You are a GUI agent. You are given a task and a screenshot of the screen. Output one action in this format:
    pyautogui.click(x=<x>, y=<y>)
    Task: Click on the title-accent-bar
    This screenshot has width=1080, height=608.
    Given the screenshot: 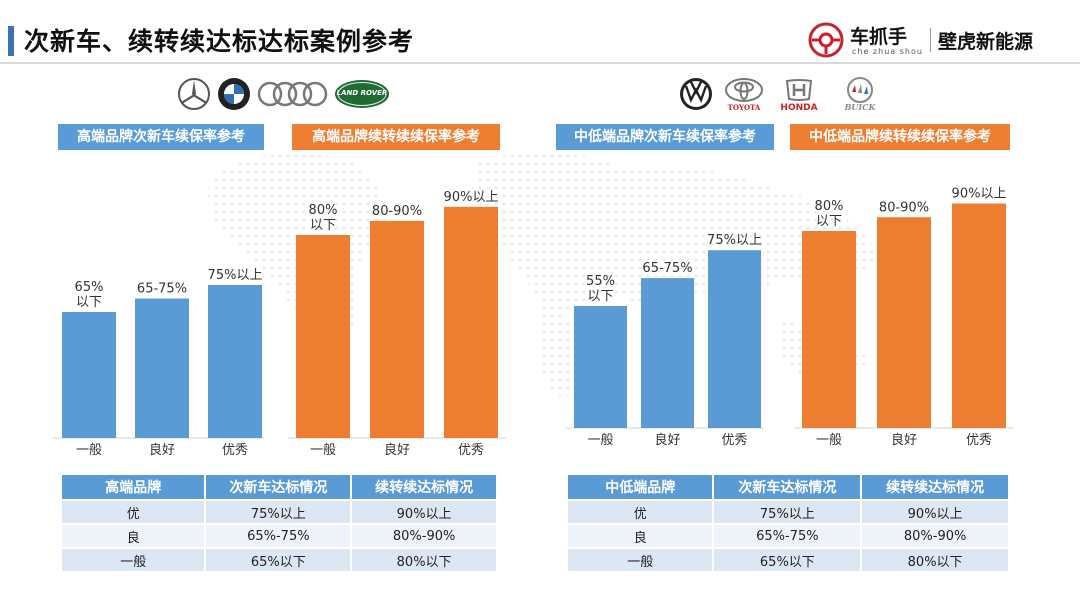 What is the action you would take?
    pyautogui.click(x=11, y=41)
    